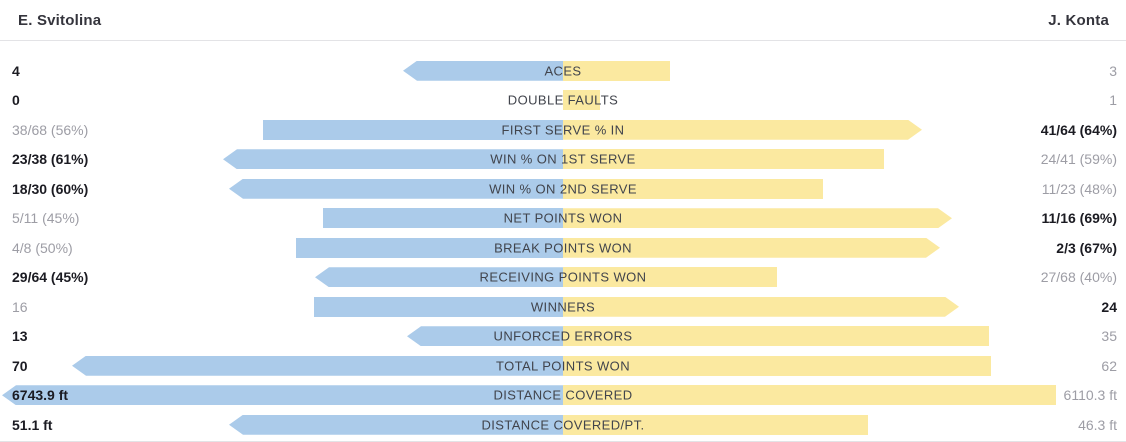  What do you see at coordinates (1113, 100) in the screenshot?
I see `right-value: 1` at bounding box center [1113, 100].